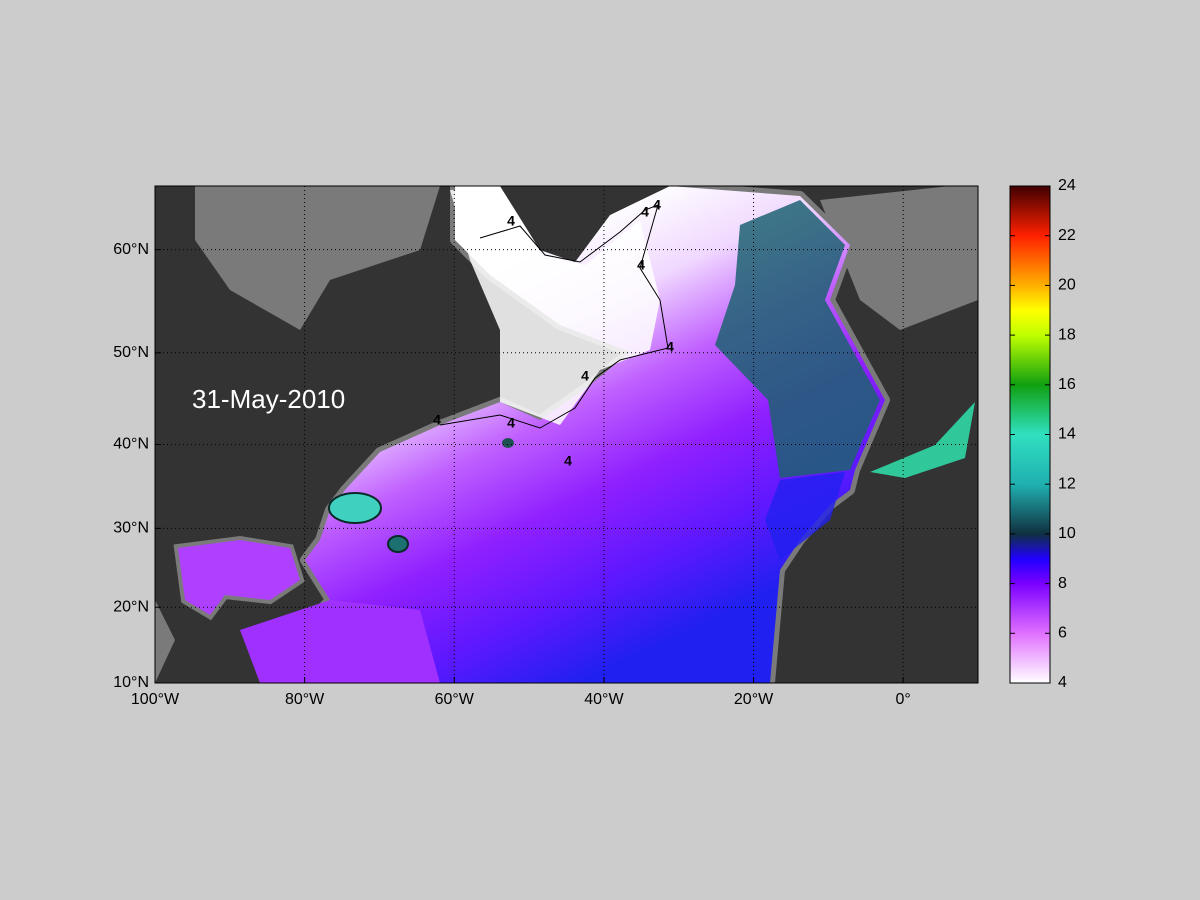 The image size is (1200, 900). Describe the element at coordinates (455, 699) in the screenshot. I see `lon-tick-label: 60°W` at that location.